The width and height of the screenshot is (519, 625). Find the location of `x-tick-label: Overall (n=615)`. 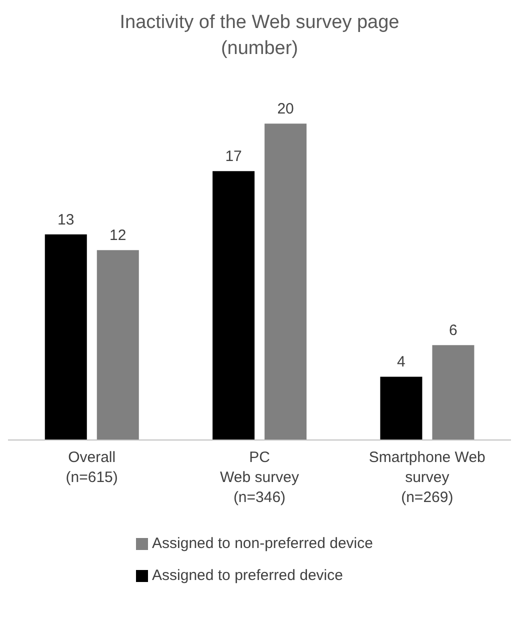

x-tick-label: Overall (n=615) is located at coordinates (92, 467).